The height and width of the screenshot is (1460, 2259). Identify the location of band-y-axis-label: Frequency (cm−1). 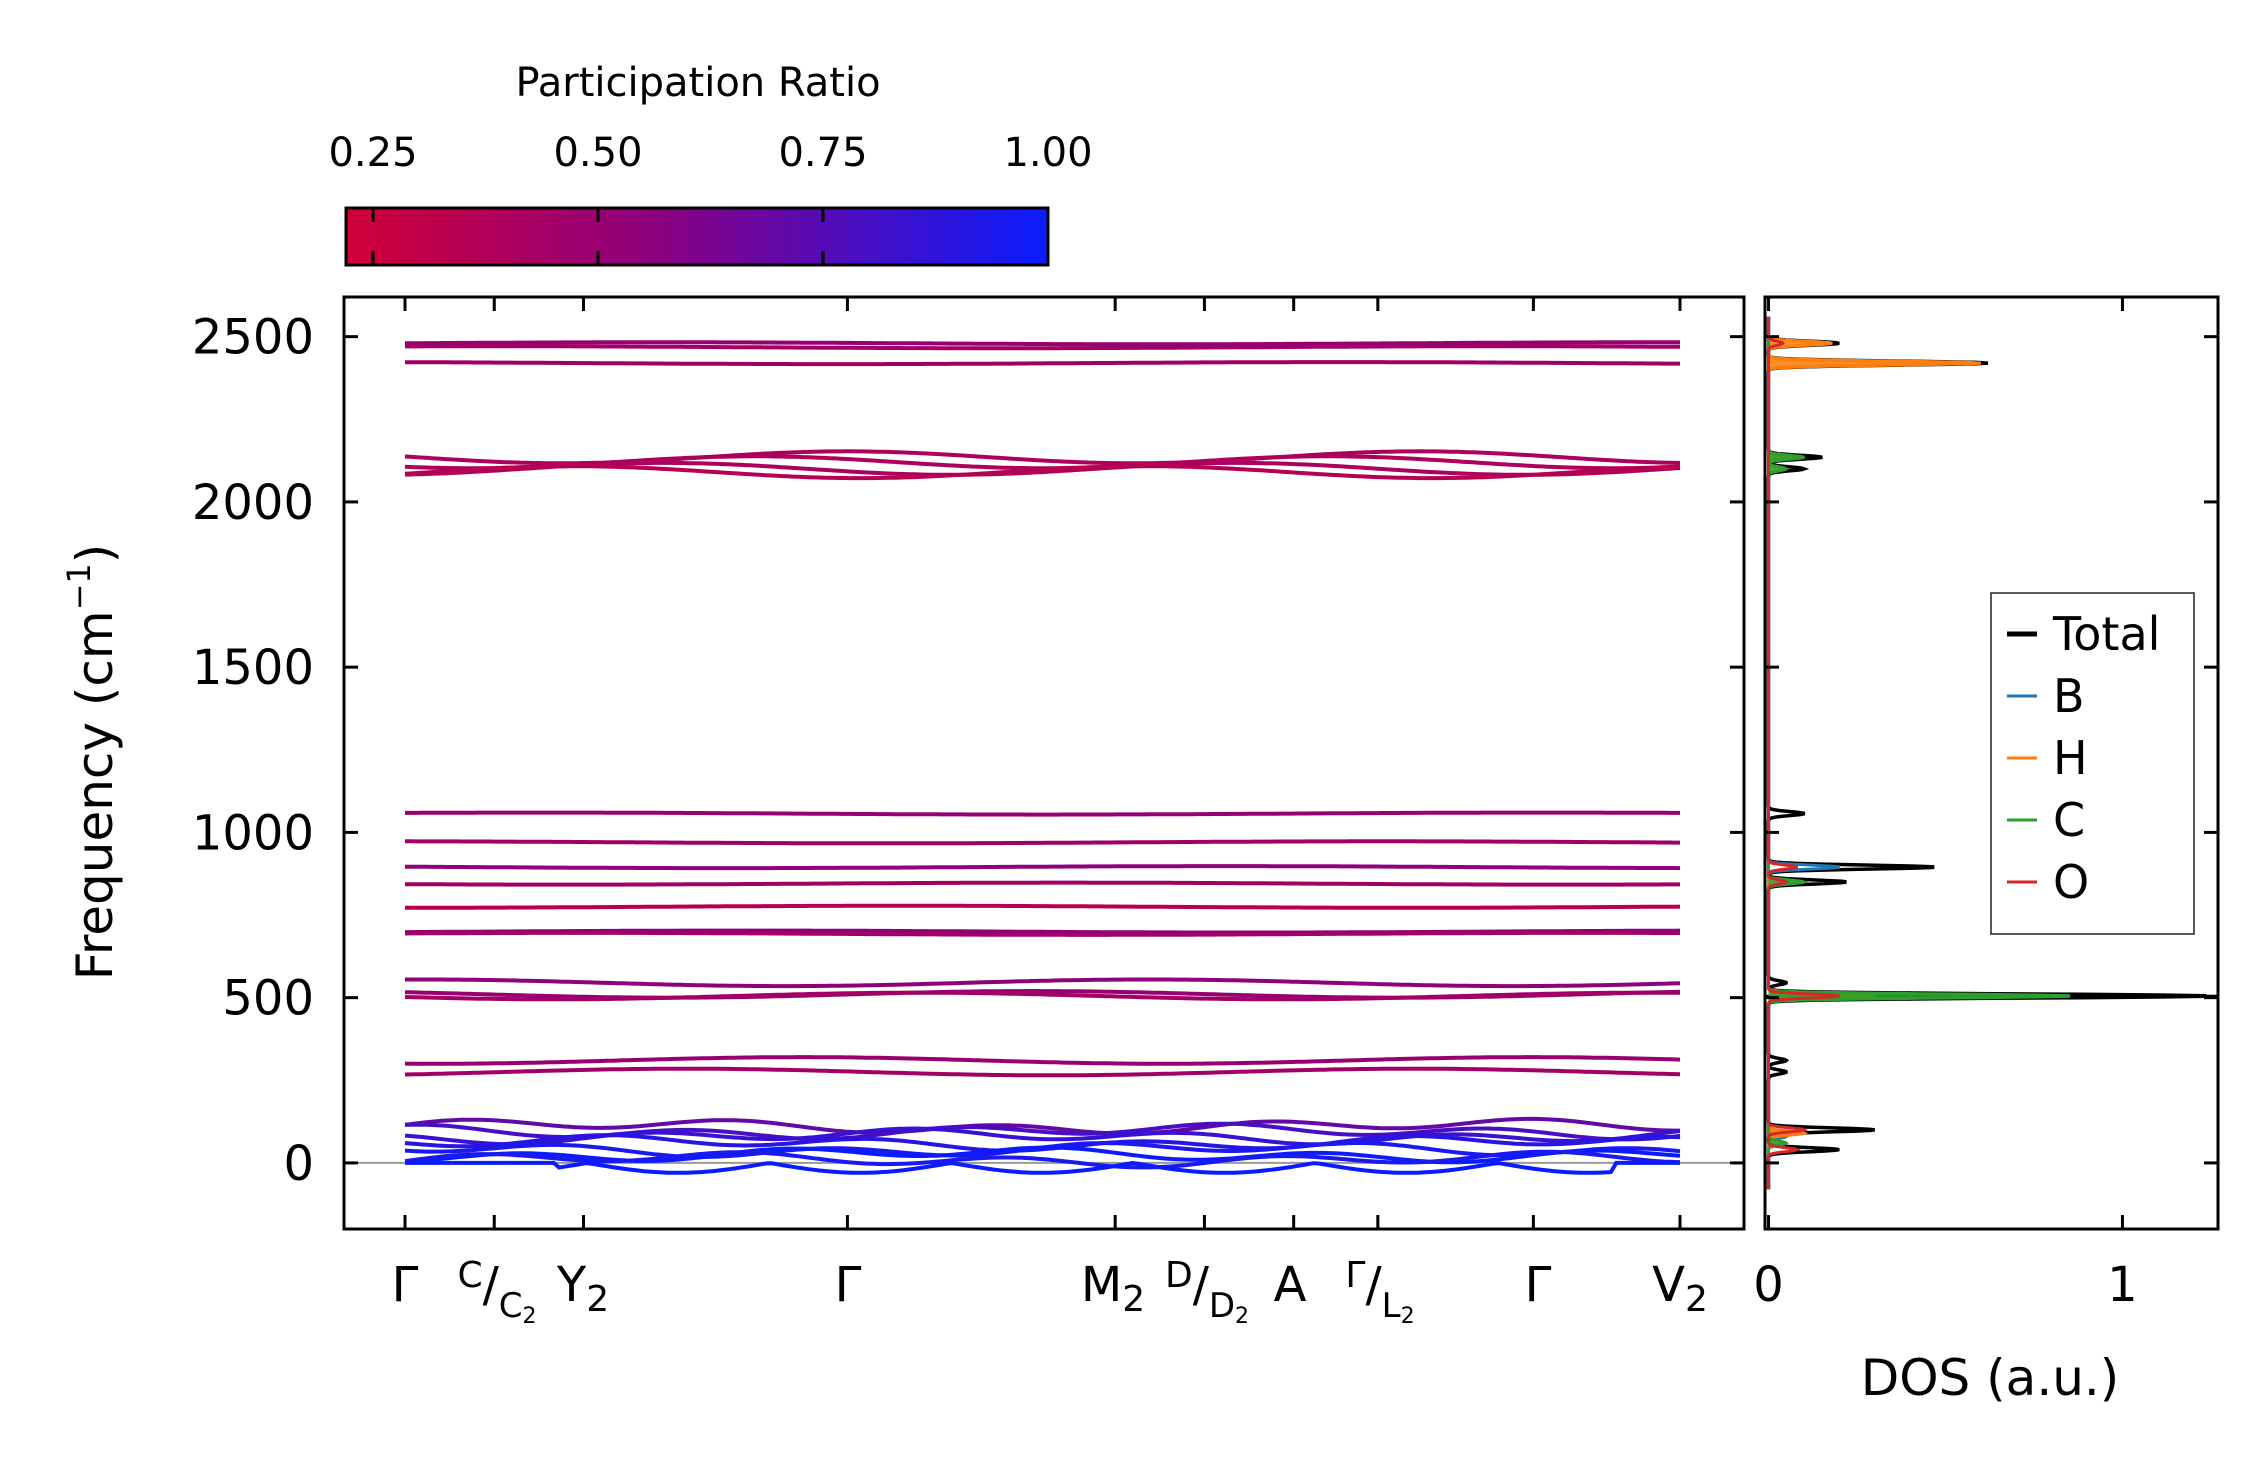
(92, 762).